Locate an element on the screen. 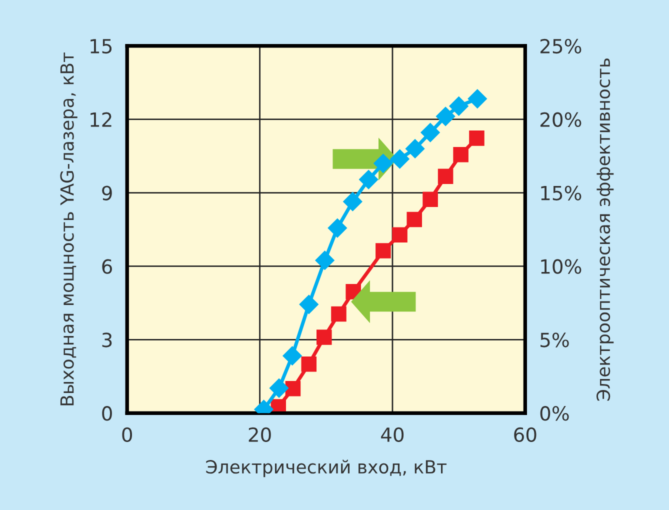 This screenshot has width=669, height=510. y-tick-label: 12 is located at coordinates (101, 119).